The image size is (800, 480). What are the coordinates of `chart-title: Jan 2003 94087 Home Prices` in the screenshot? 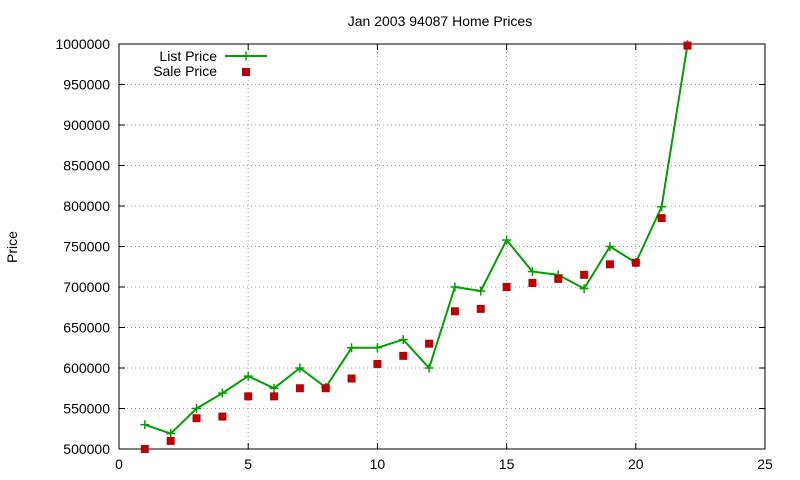 It's located at (440, 21).